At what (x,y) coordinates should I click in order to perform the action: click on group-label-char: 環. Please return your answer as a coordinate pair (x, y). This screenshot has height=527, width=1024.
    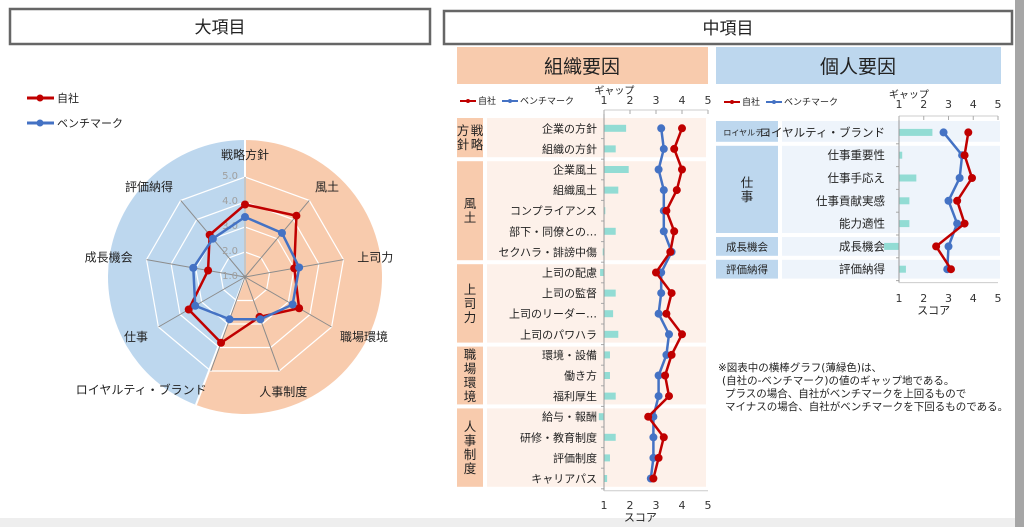
    Looking at the image, I should click on (470, 382).